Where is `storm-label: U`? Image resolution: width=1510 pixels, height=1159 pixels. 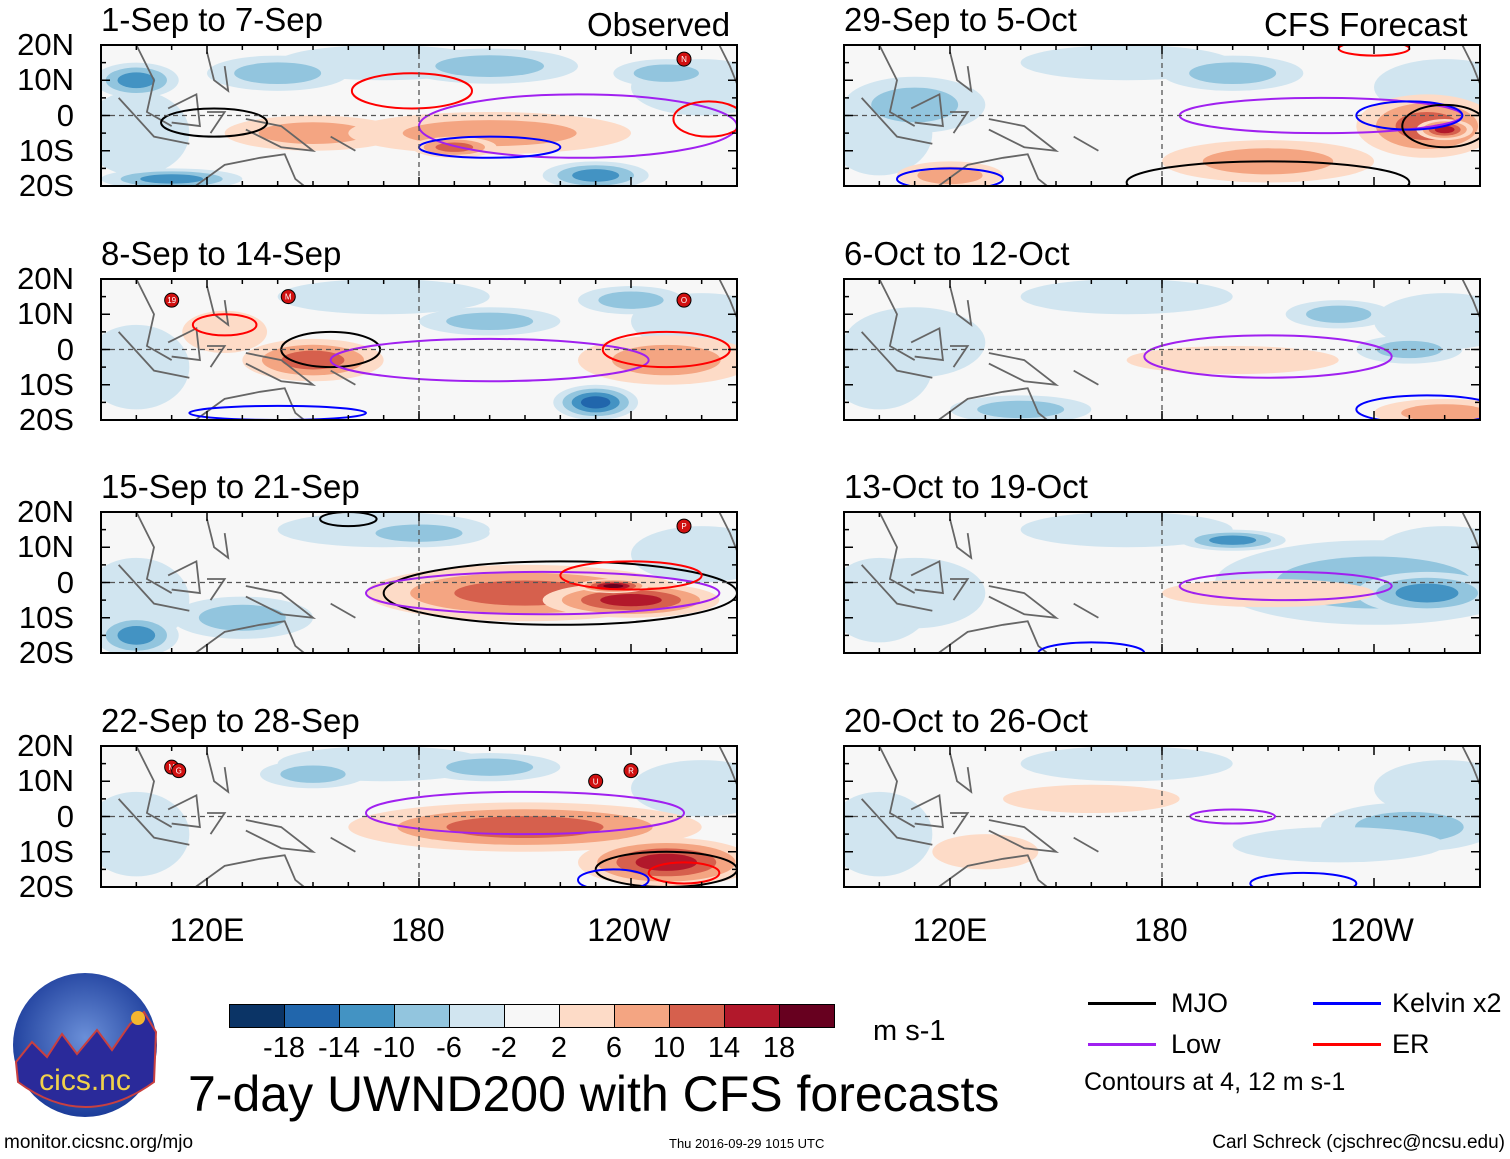
storm-label: U is located at coordinates (596, 781).